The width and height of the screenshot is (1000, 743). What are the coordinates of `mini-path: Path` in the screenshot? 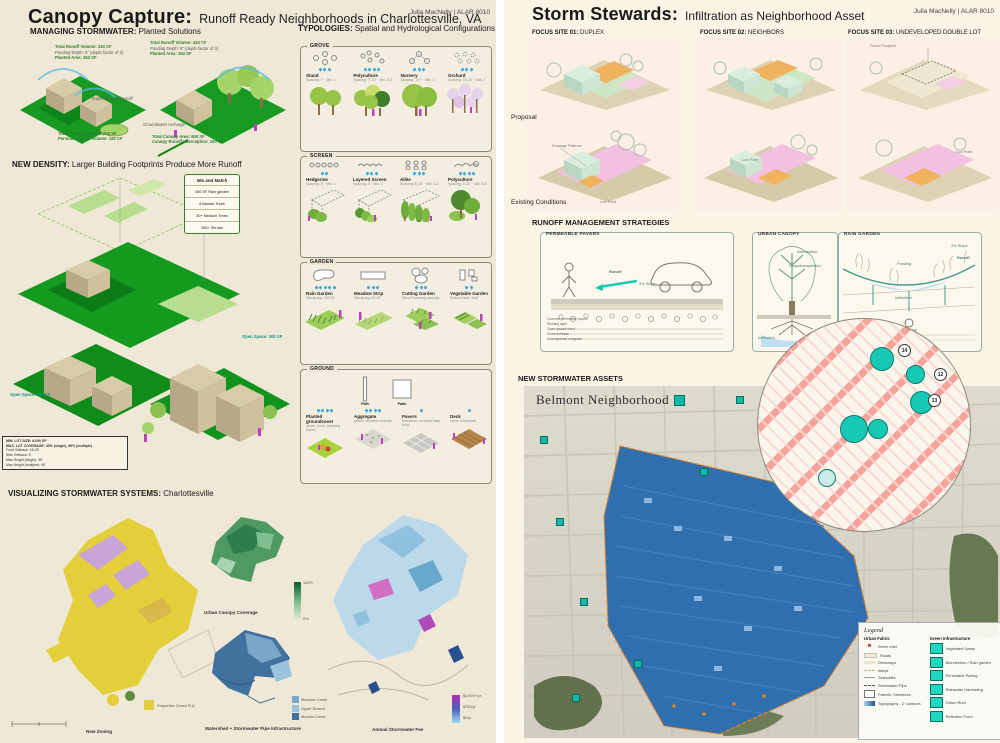 It's located at (365, 391).